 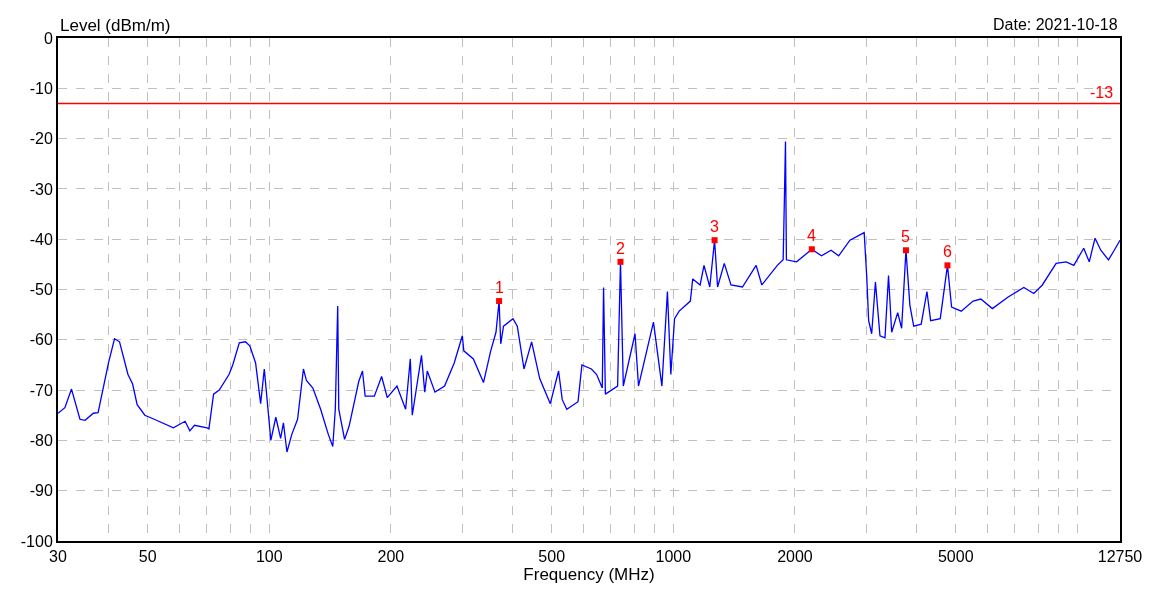 I want to click on y-tick-label: -20, so click(x=41, y=139).